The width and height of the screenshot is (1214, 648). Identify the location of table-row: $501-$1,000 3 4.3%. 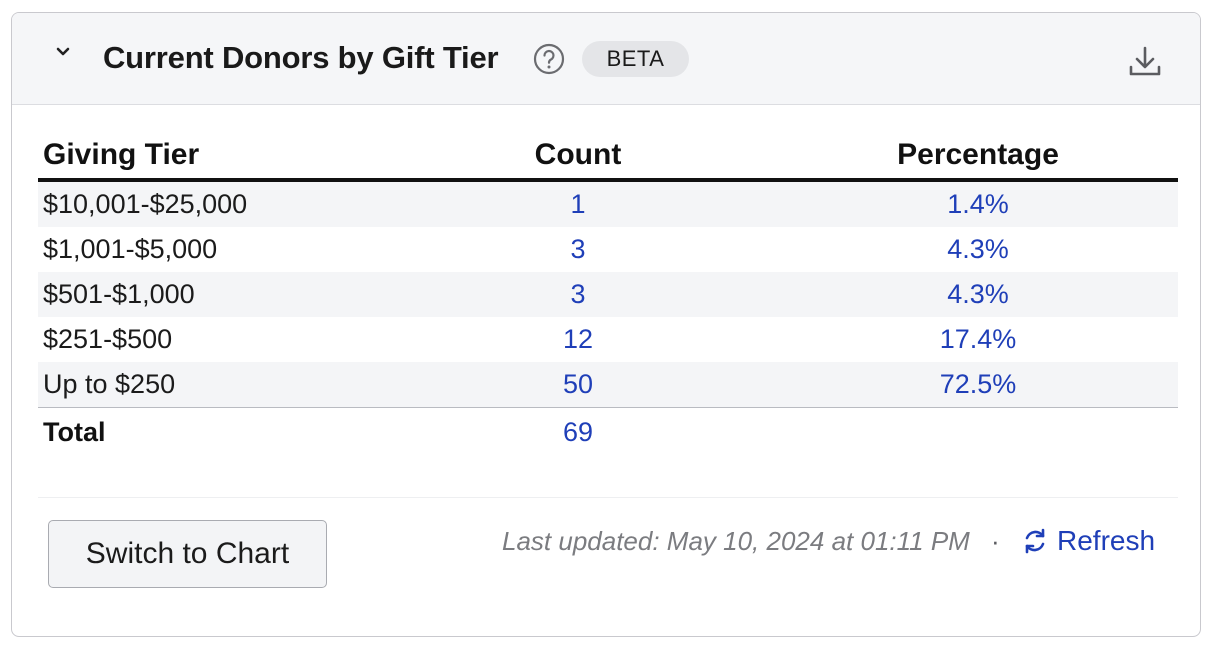
(608, 294).